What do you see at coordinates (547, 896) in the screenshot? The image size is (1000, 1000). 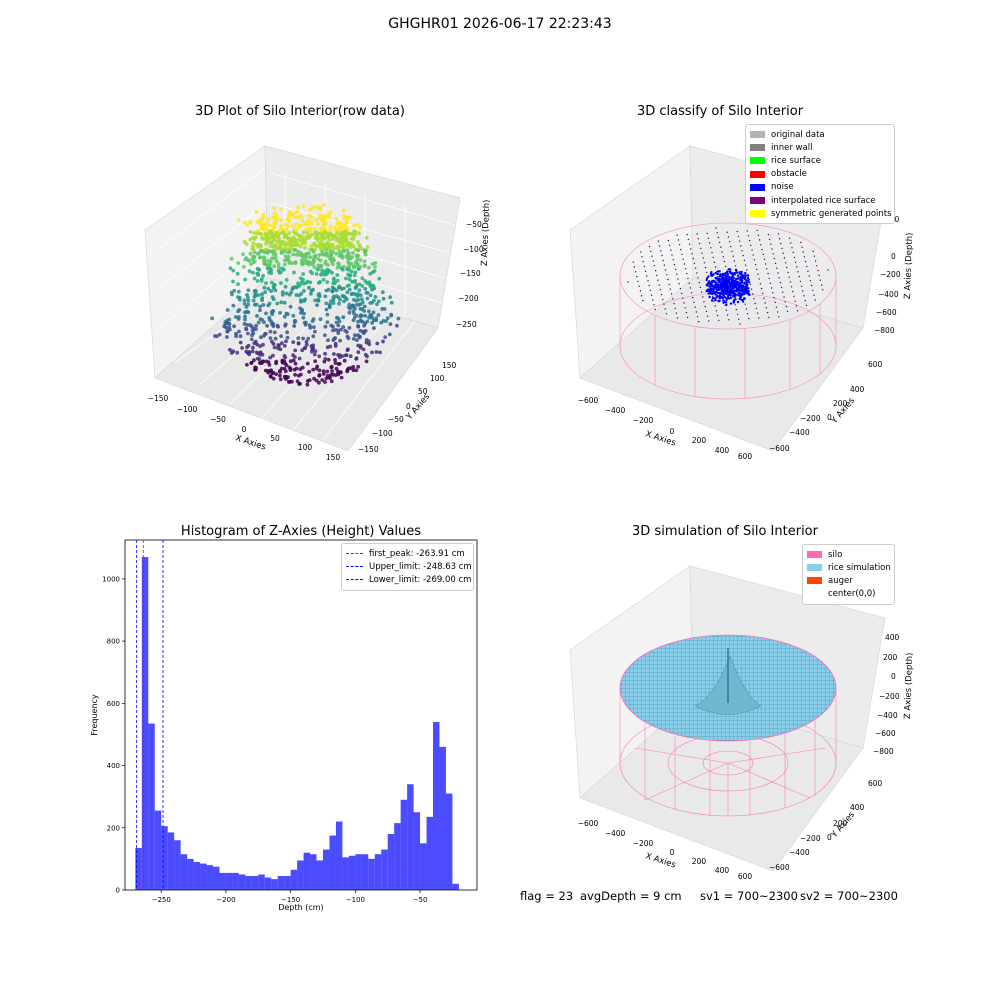 I see `flag-readout: flag = 23` at bounding box center [547, 896].